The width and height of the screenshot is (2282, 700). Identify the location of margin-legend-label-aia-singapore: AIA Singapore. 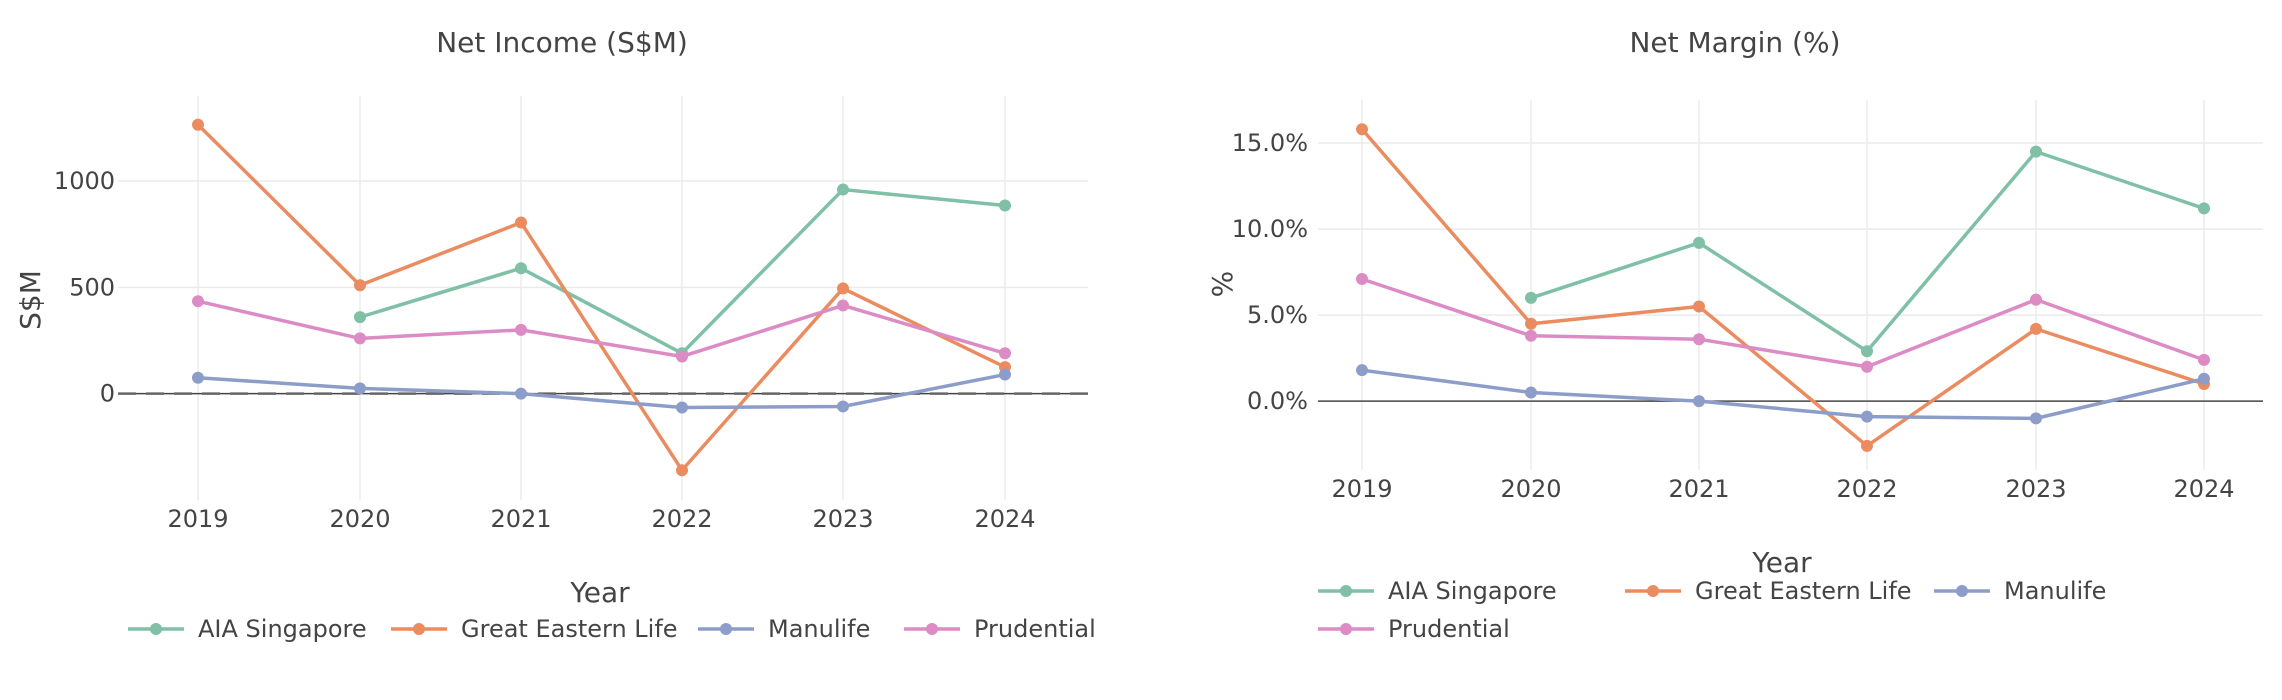
(1472, 591).